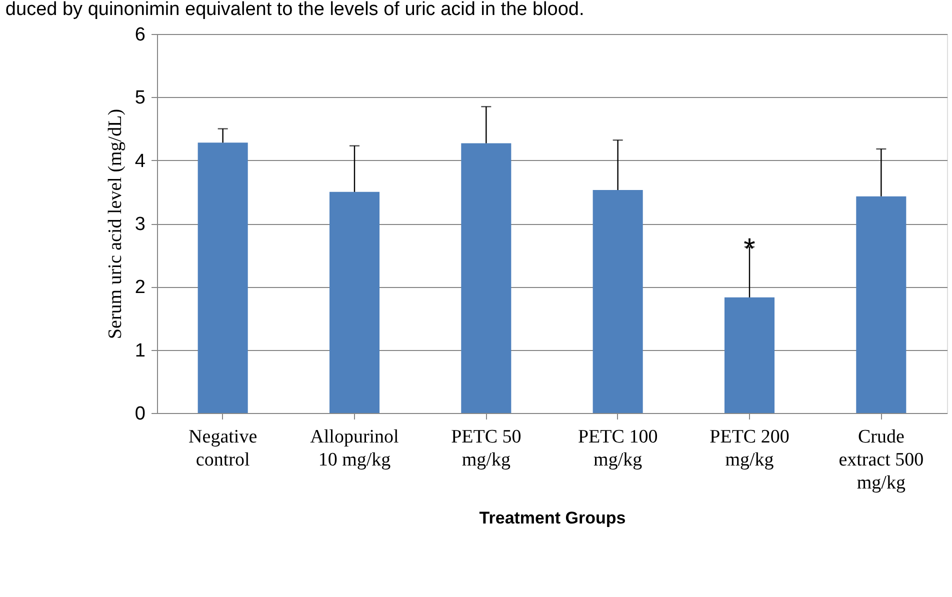  Describe the element at coordinates (486, 448) in the screenshot. I see `x-tick-label: PETC 50 mg/kg` at that location.